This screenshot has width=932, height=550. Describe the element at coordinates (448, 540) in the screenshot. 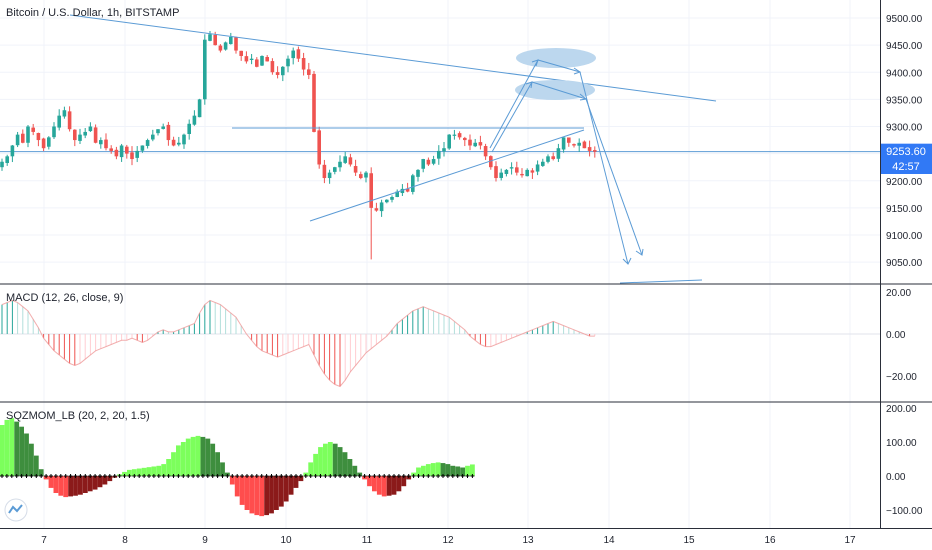

I see `time-axis: 7 8 9 10 11 12 13 14 15 16 17` at that location.